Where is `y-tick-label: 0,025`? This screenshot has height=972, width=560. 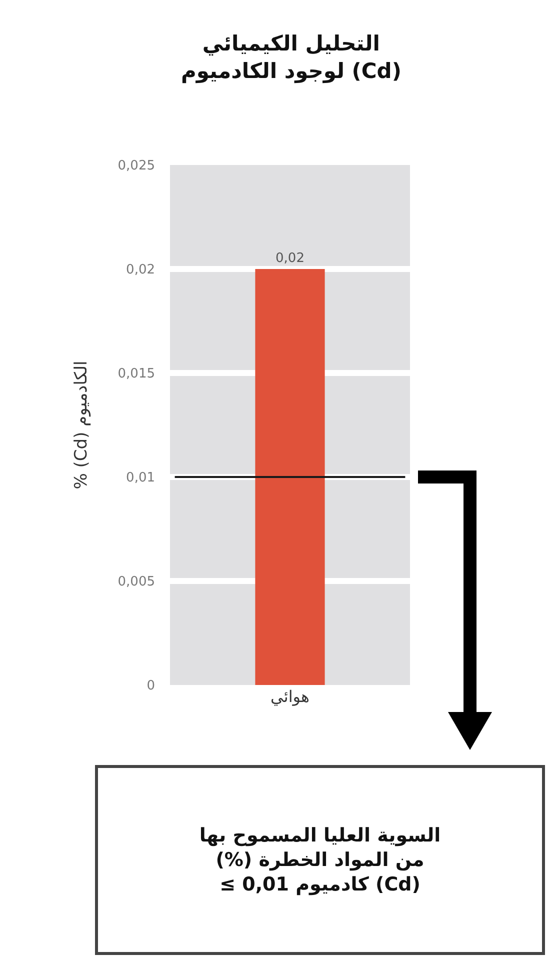
y-tick-label: 0,025 is located at coordinates (136, 166).